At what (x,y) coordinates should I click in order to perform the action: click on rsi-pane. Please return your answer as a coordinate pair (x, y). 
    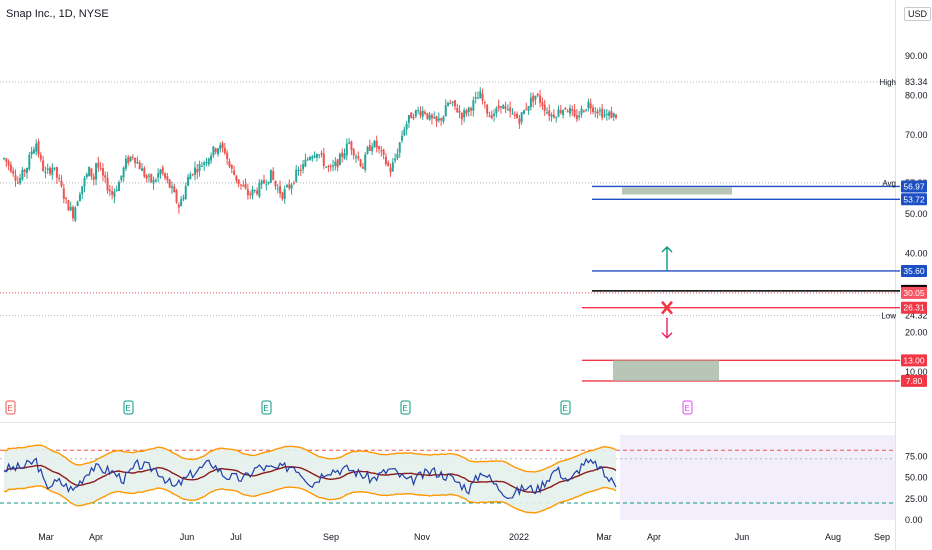
    Looking at the image, I should click on (447, 477).